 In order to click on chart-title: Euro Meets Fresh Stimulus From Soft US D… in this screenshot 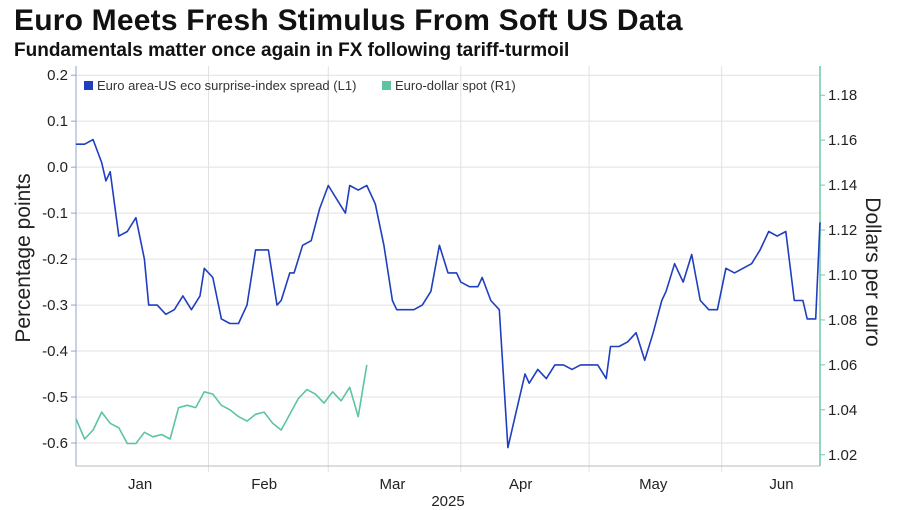, I will do `click(348, 20)`.